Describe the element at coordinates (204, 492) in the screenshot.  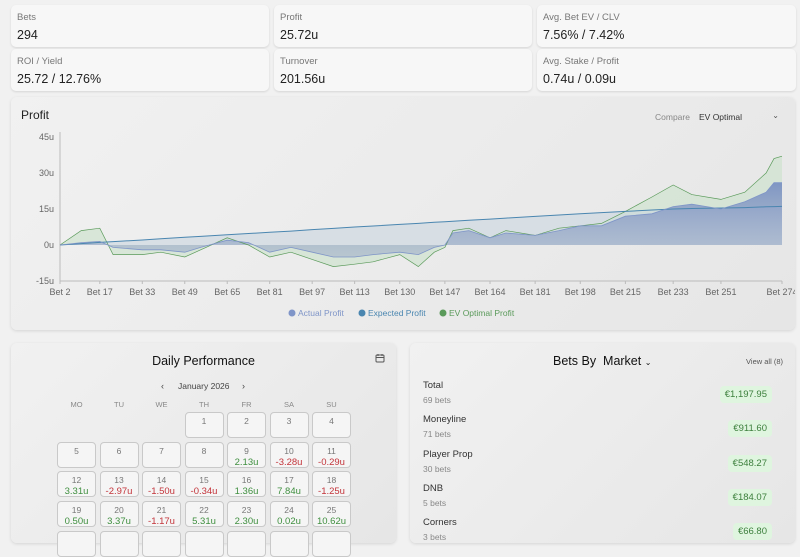
I see `day-profit: -0.34u` at that location.